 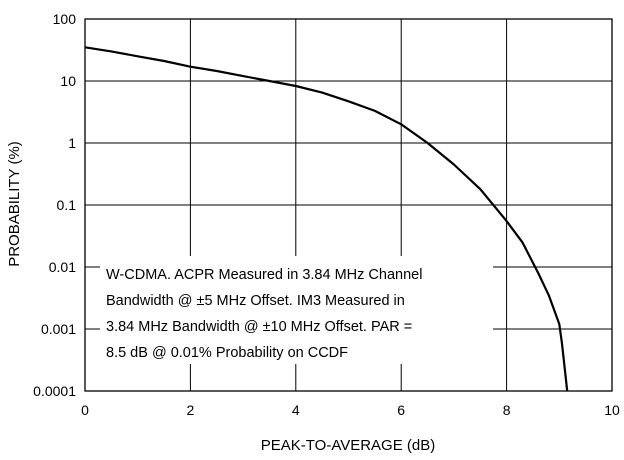 What do you see at coordinates (507, 410) in the screenshot?
I see `x-tick-label: 8` at bounding box center [507, 410].